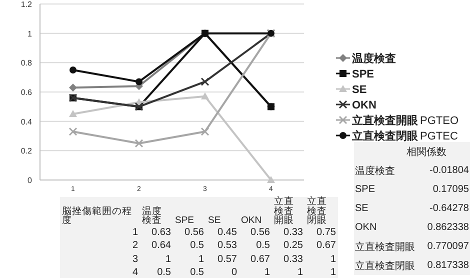  What do you see at coordinates (284, 211) in the screenshot?
I see `text: 立直検査開眼` at bounding box center [284, 211].